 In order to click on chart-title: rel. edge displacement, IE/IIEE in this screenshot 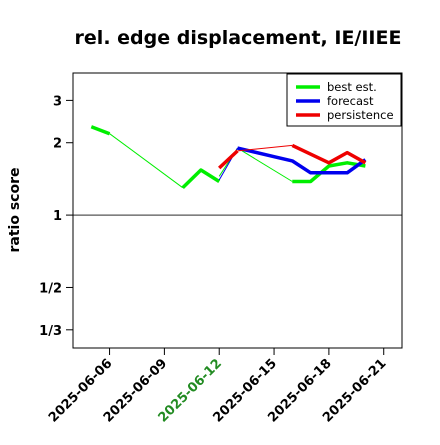, I will do `click(238, 38)`.